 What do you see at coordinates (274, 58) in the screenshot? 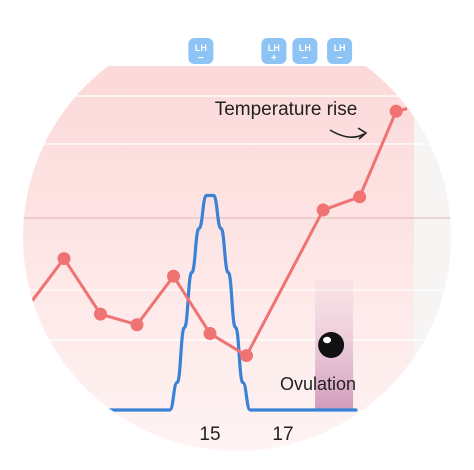
I see `lh-badge-sign: +` at bounding box center [274, 58].